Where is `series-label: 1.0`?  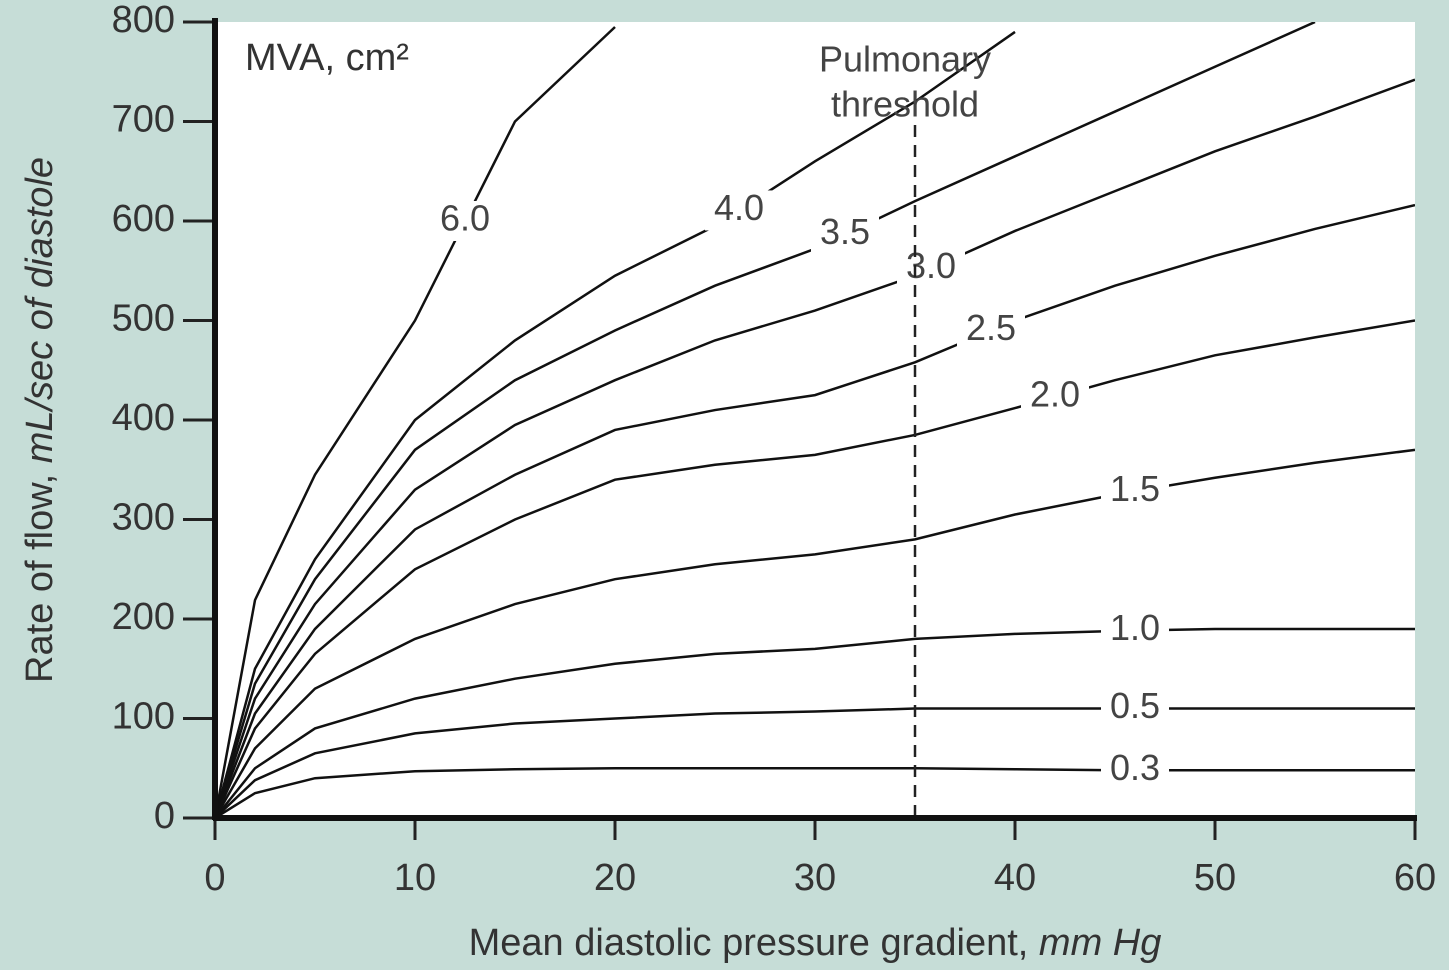
series-label: 1.0 is located at coordinates (1135, 627).